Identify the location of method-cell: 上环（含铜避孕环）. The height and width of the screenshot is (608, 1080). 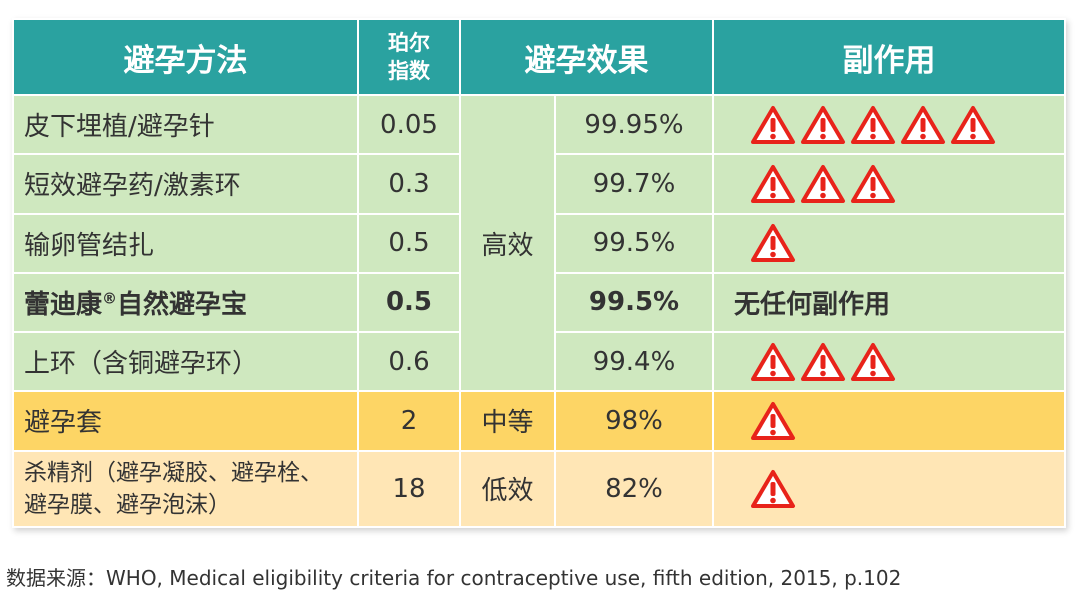
(185, 362).